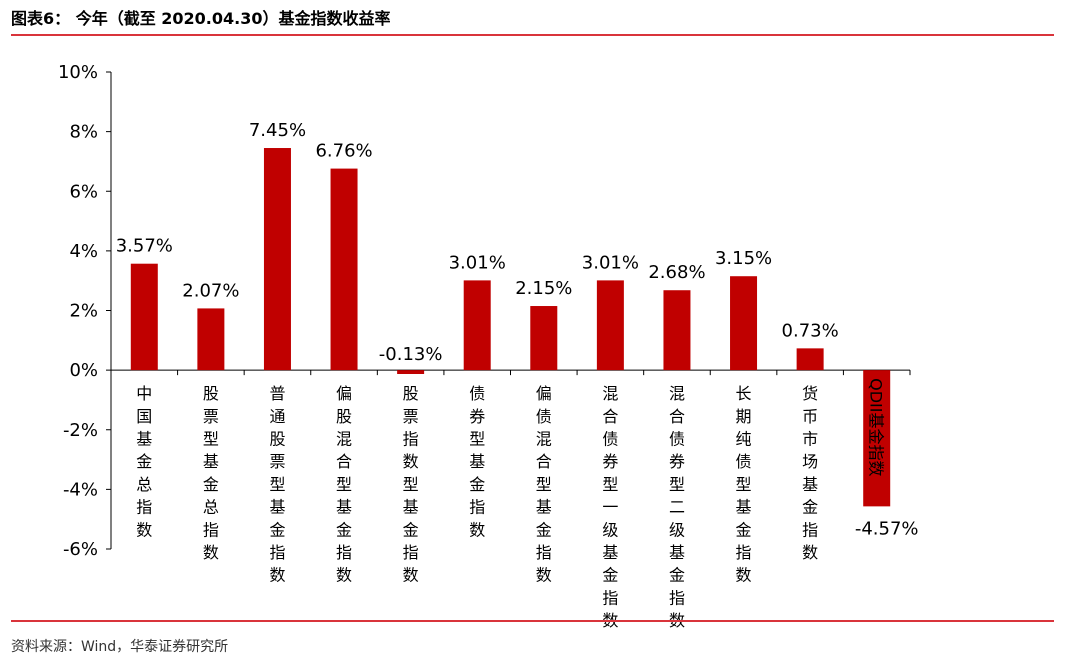  Describe the element at coordinates (78, 72) in the screenshot. I see `y-tick-label: 10%` at that location.